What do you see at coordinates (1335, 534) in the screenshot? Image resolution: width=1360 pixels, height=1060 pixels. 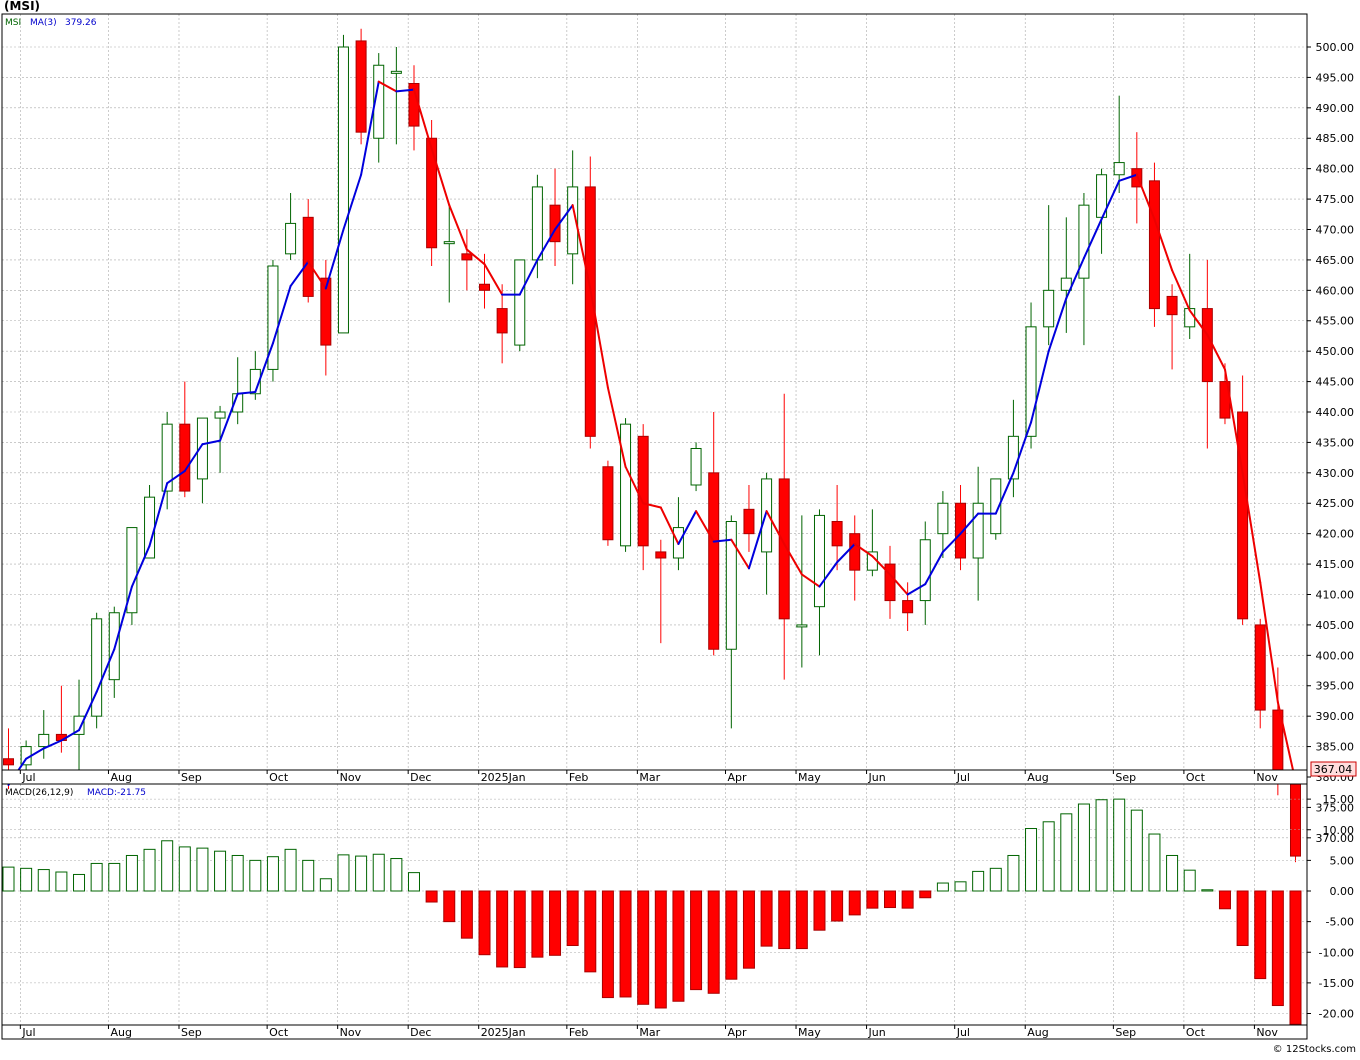 I see `price-tick-label: 420.00` at bounding box center [1335, 534].